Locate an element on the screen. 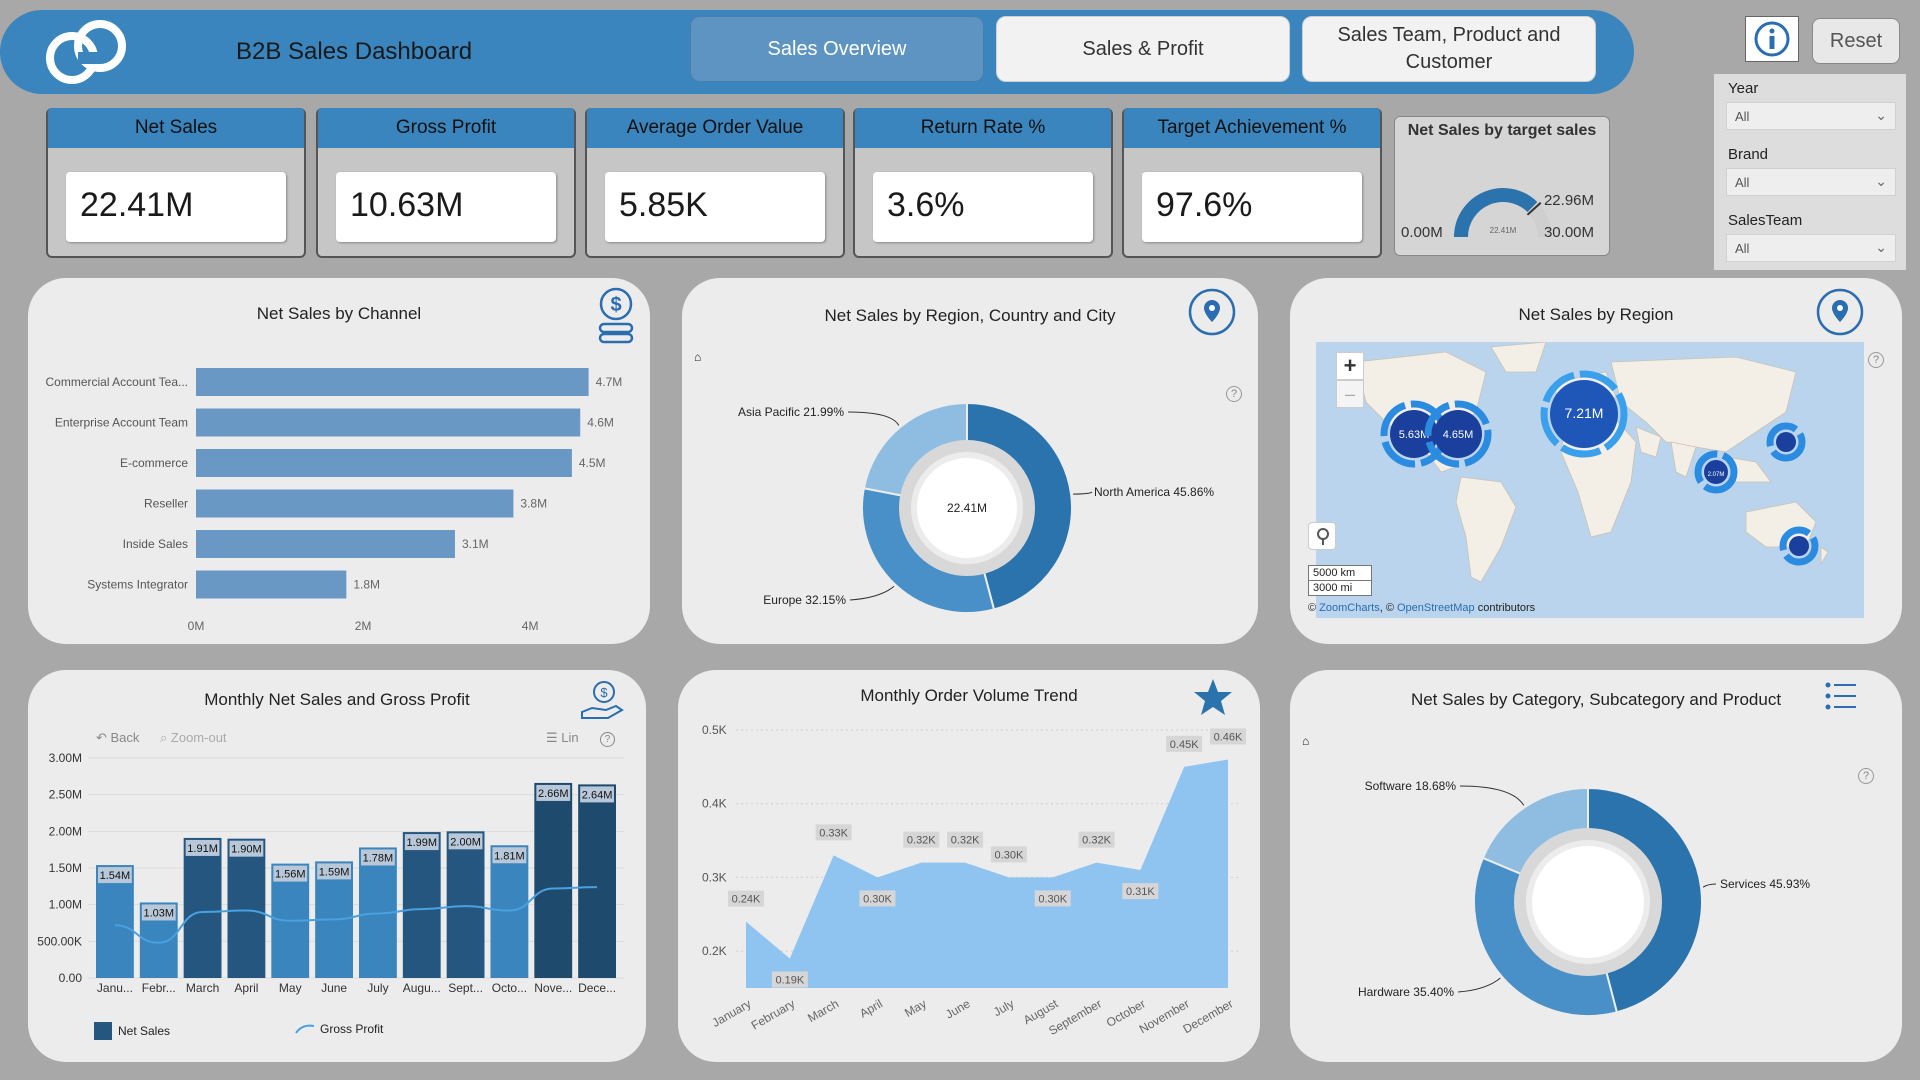  kpi-label: Net Sales is located at coordinates (176, 128).